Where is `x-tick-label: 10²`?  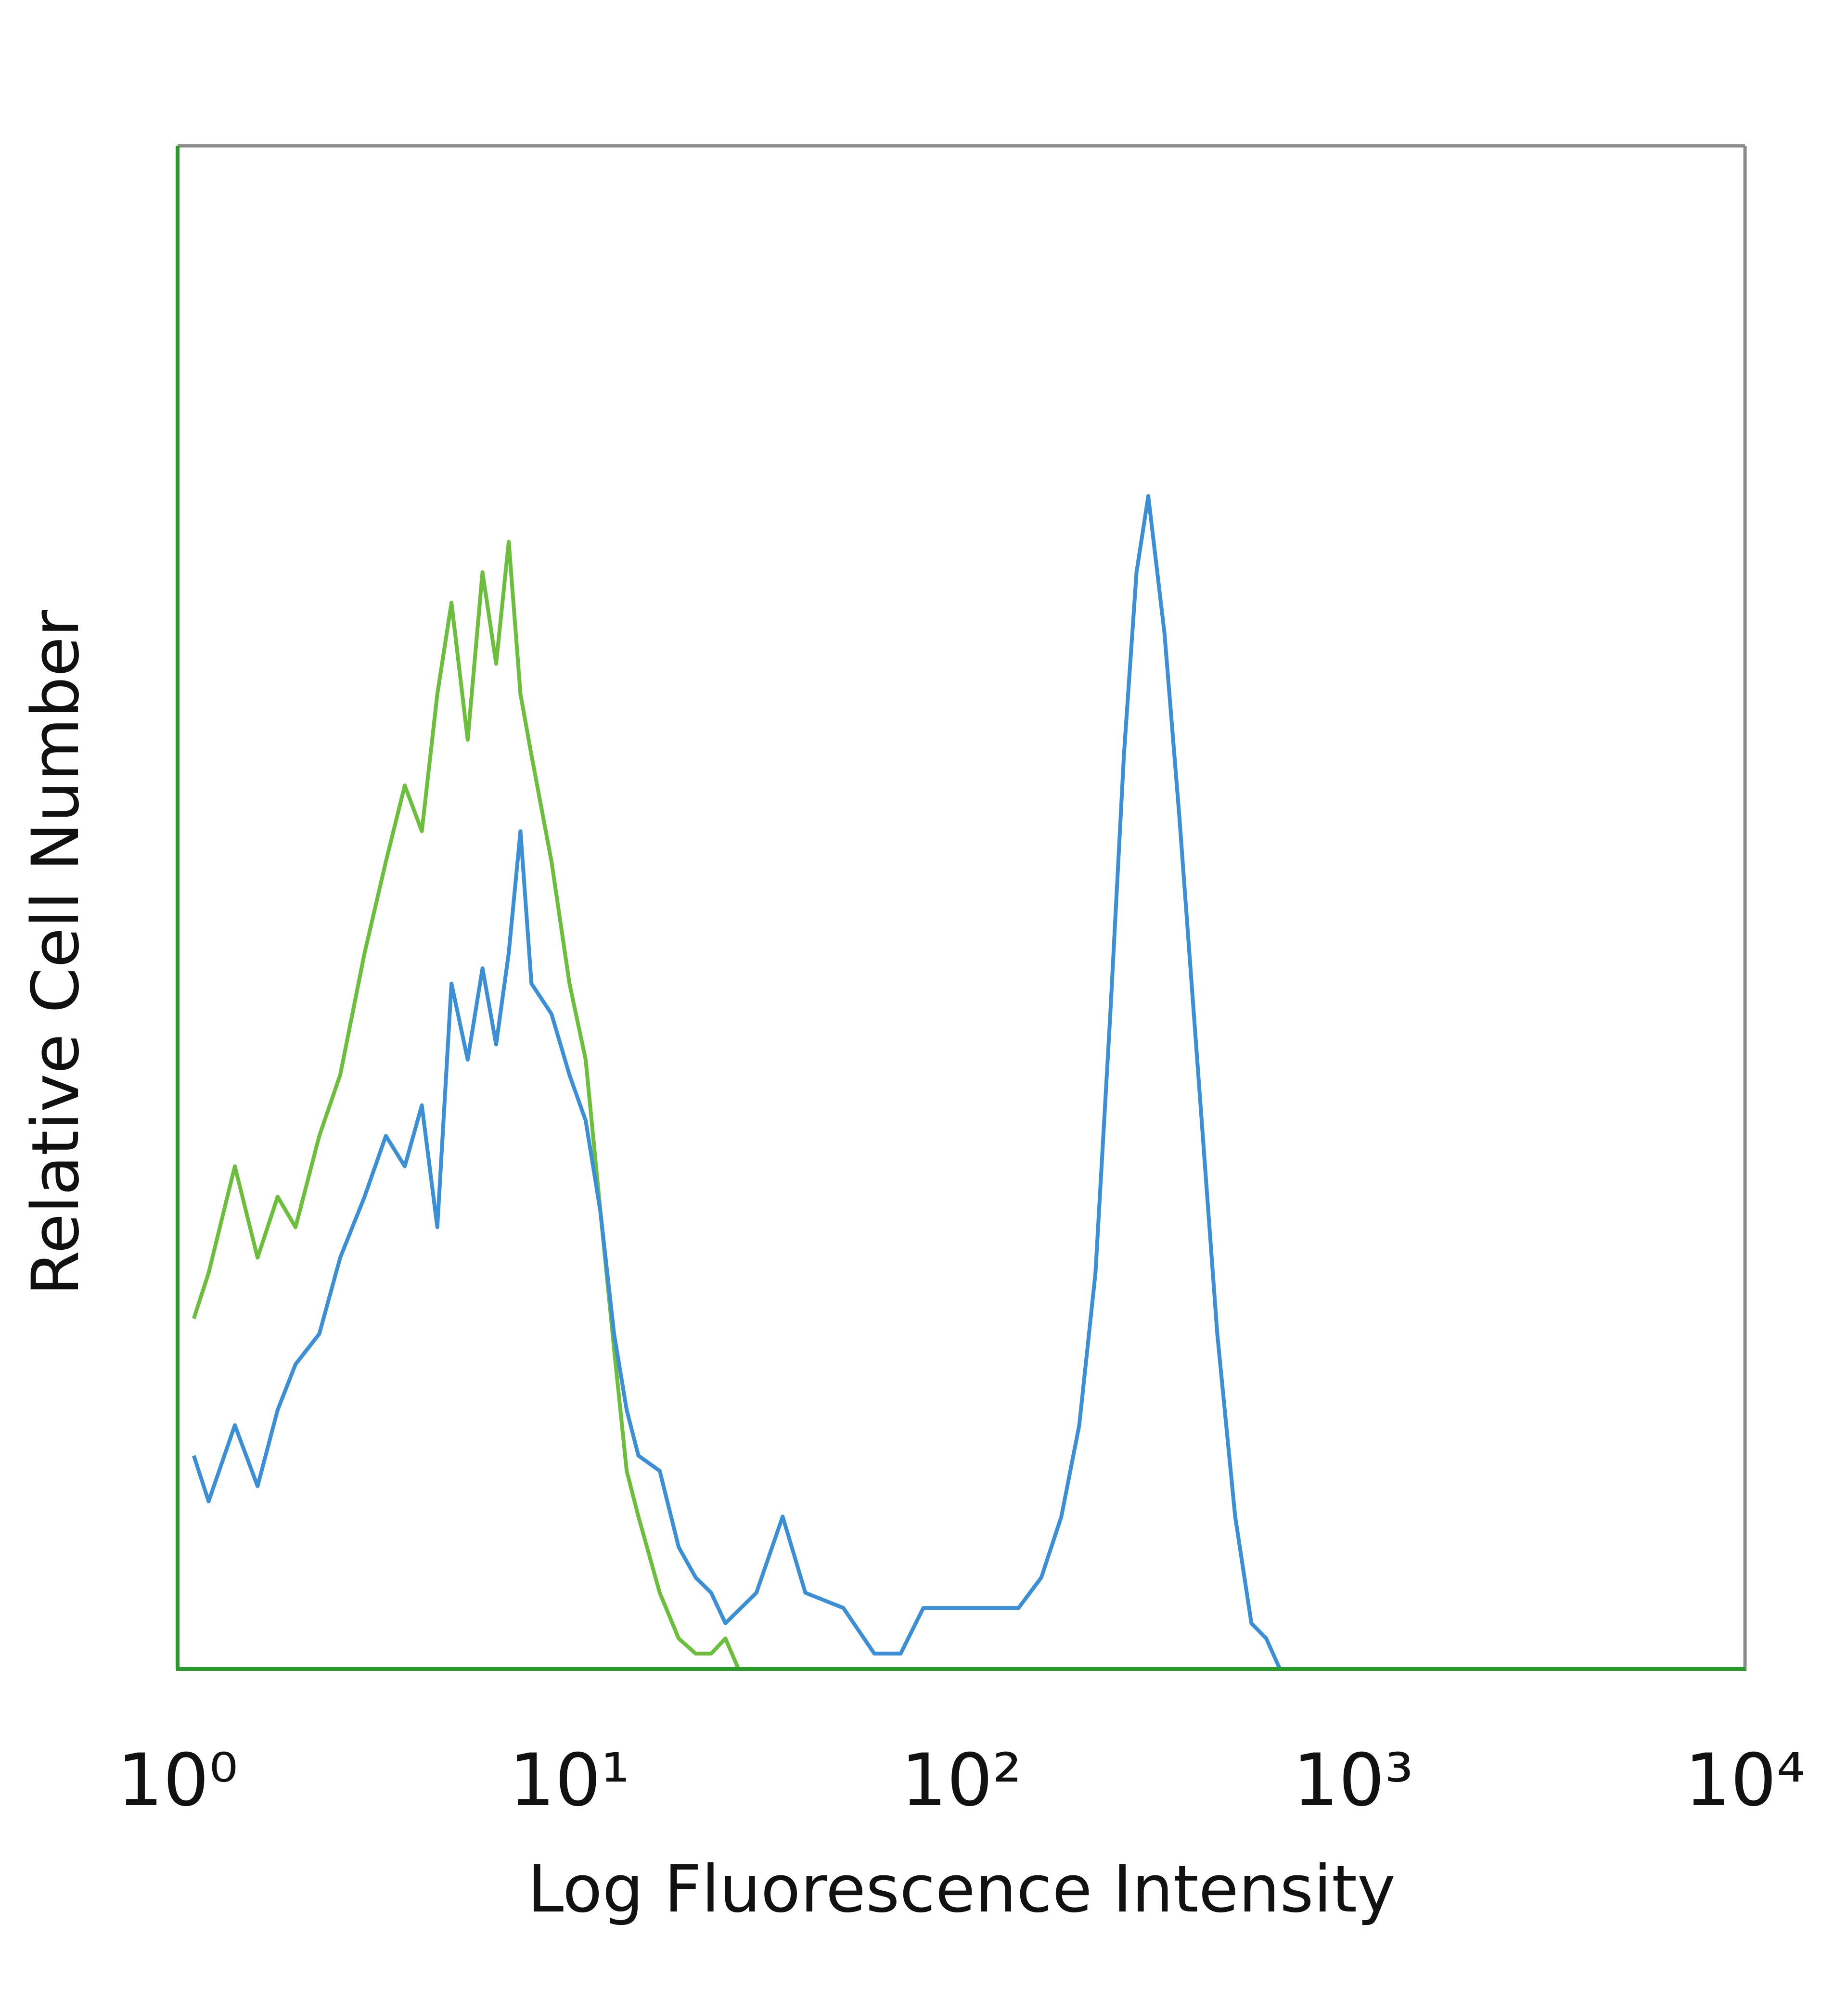 x-tick-label: 10² is located at coordinates (961, 1780).